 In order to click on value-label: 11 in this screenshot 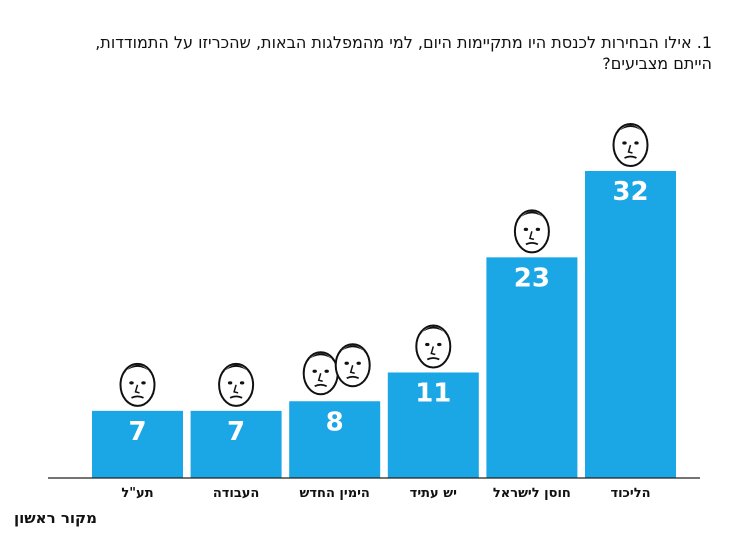, I will do `click(433, 393)`.